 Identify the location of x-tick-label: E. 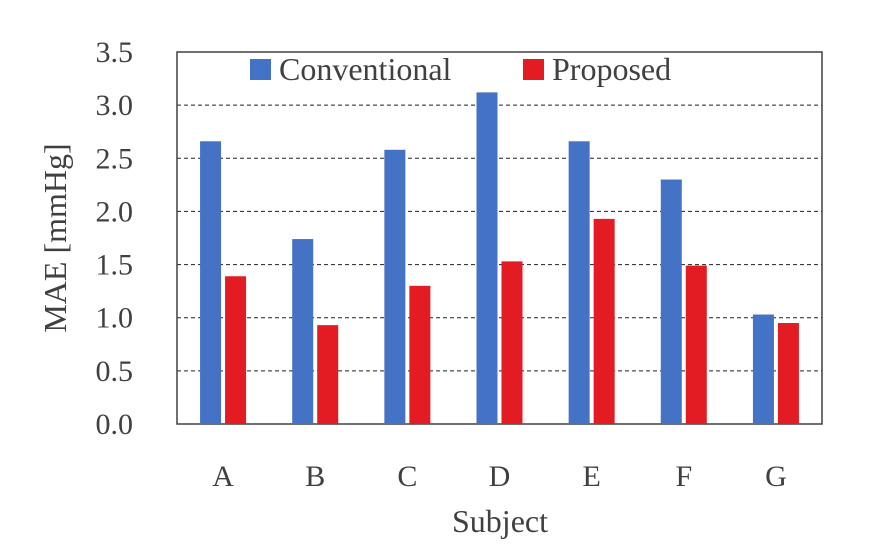
(591, 476).